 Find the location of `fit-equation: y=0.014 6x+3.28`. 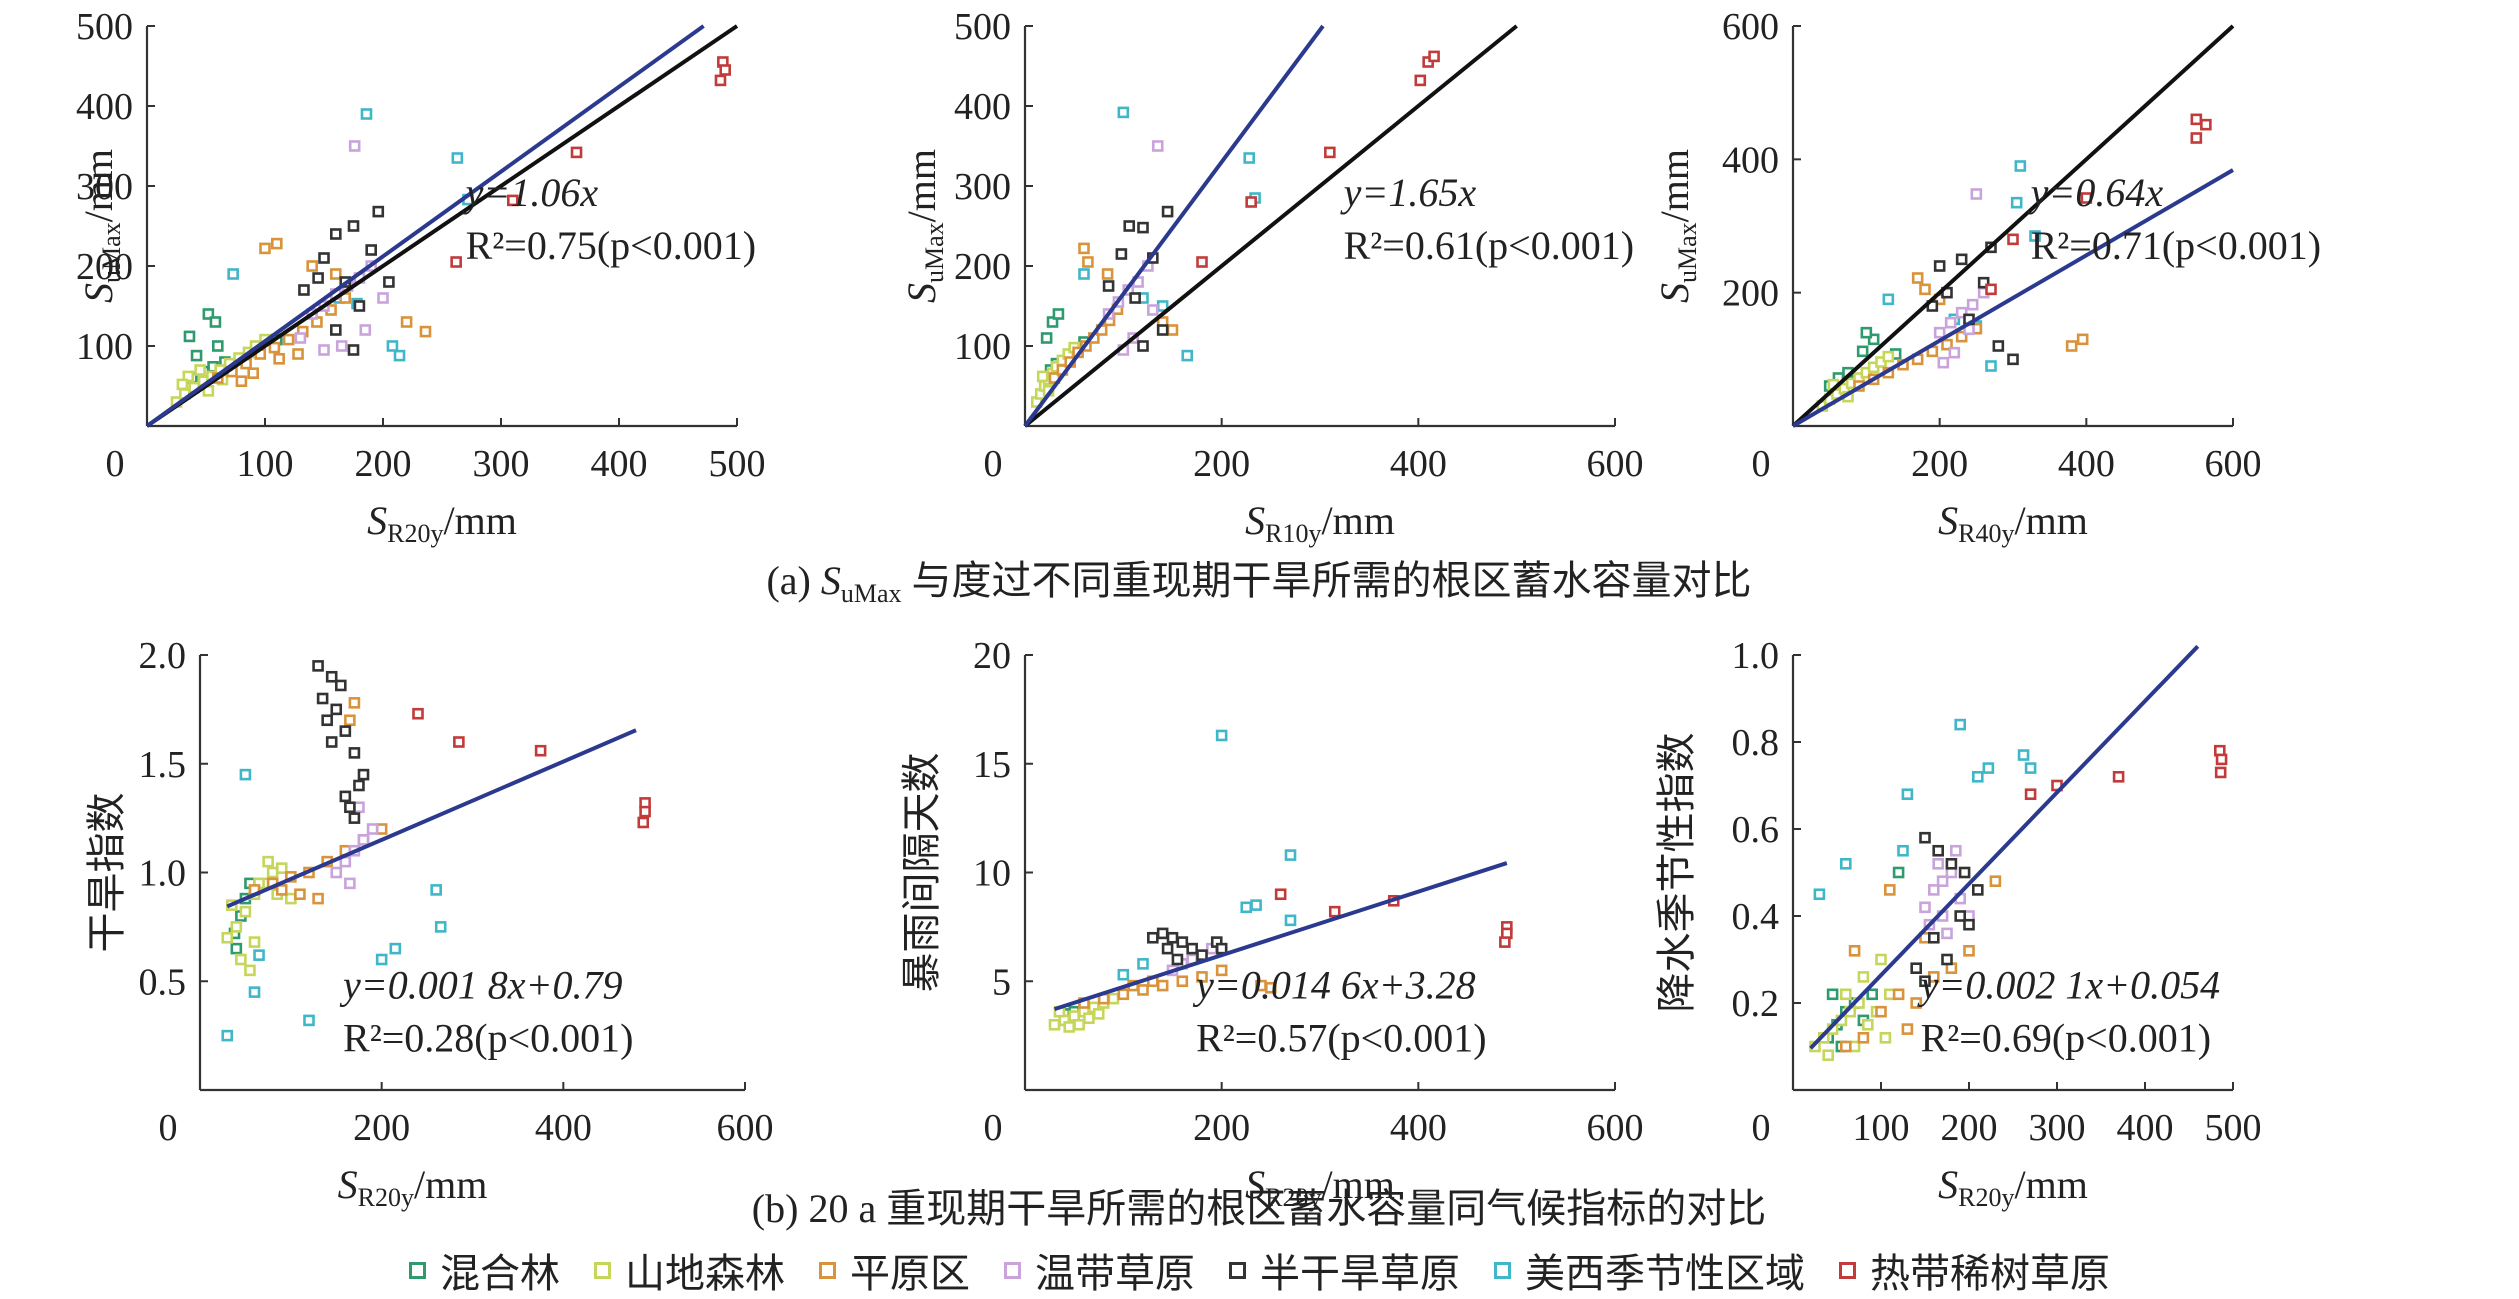

fit-equation: y=0.014 6x+3.28 is located at coordinates (1334, 985).